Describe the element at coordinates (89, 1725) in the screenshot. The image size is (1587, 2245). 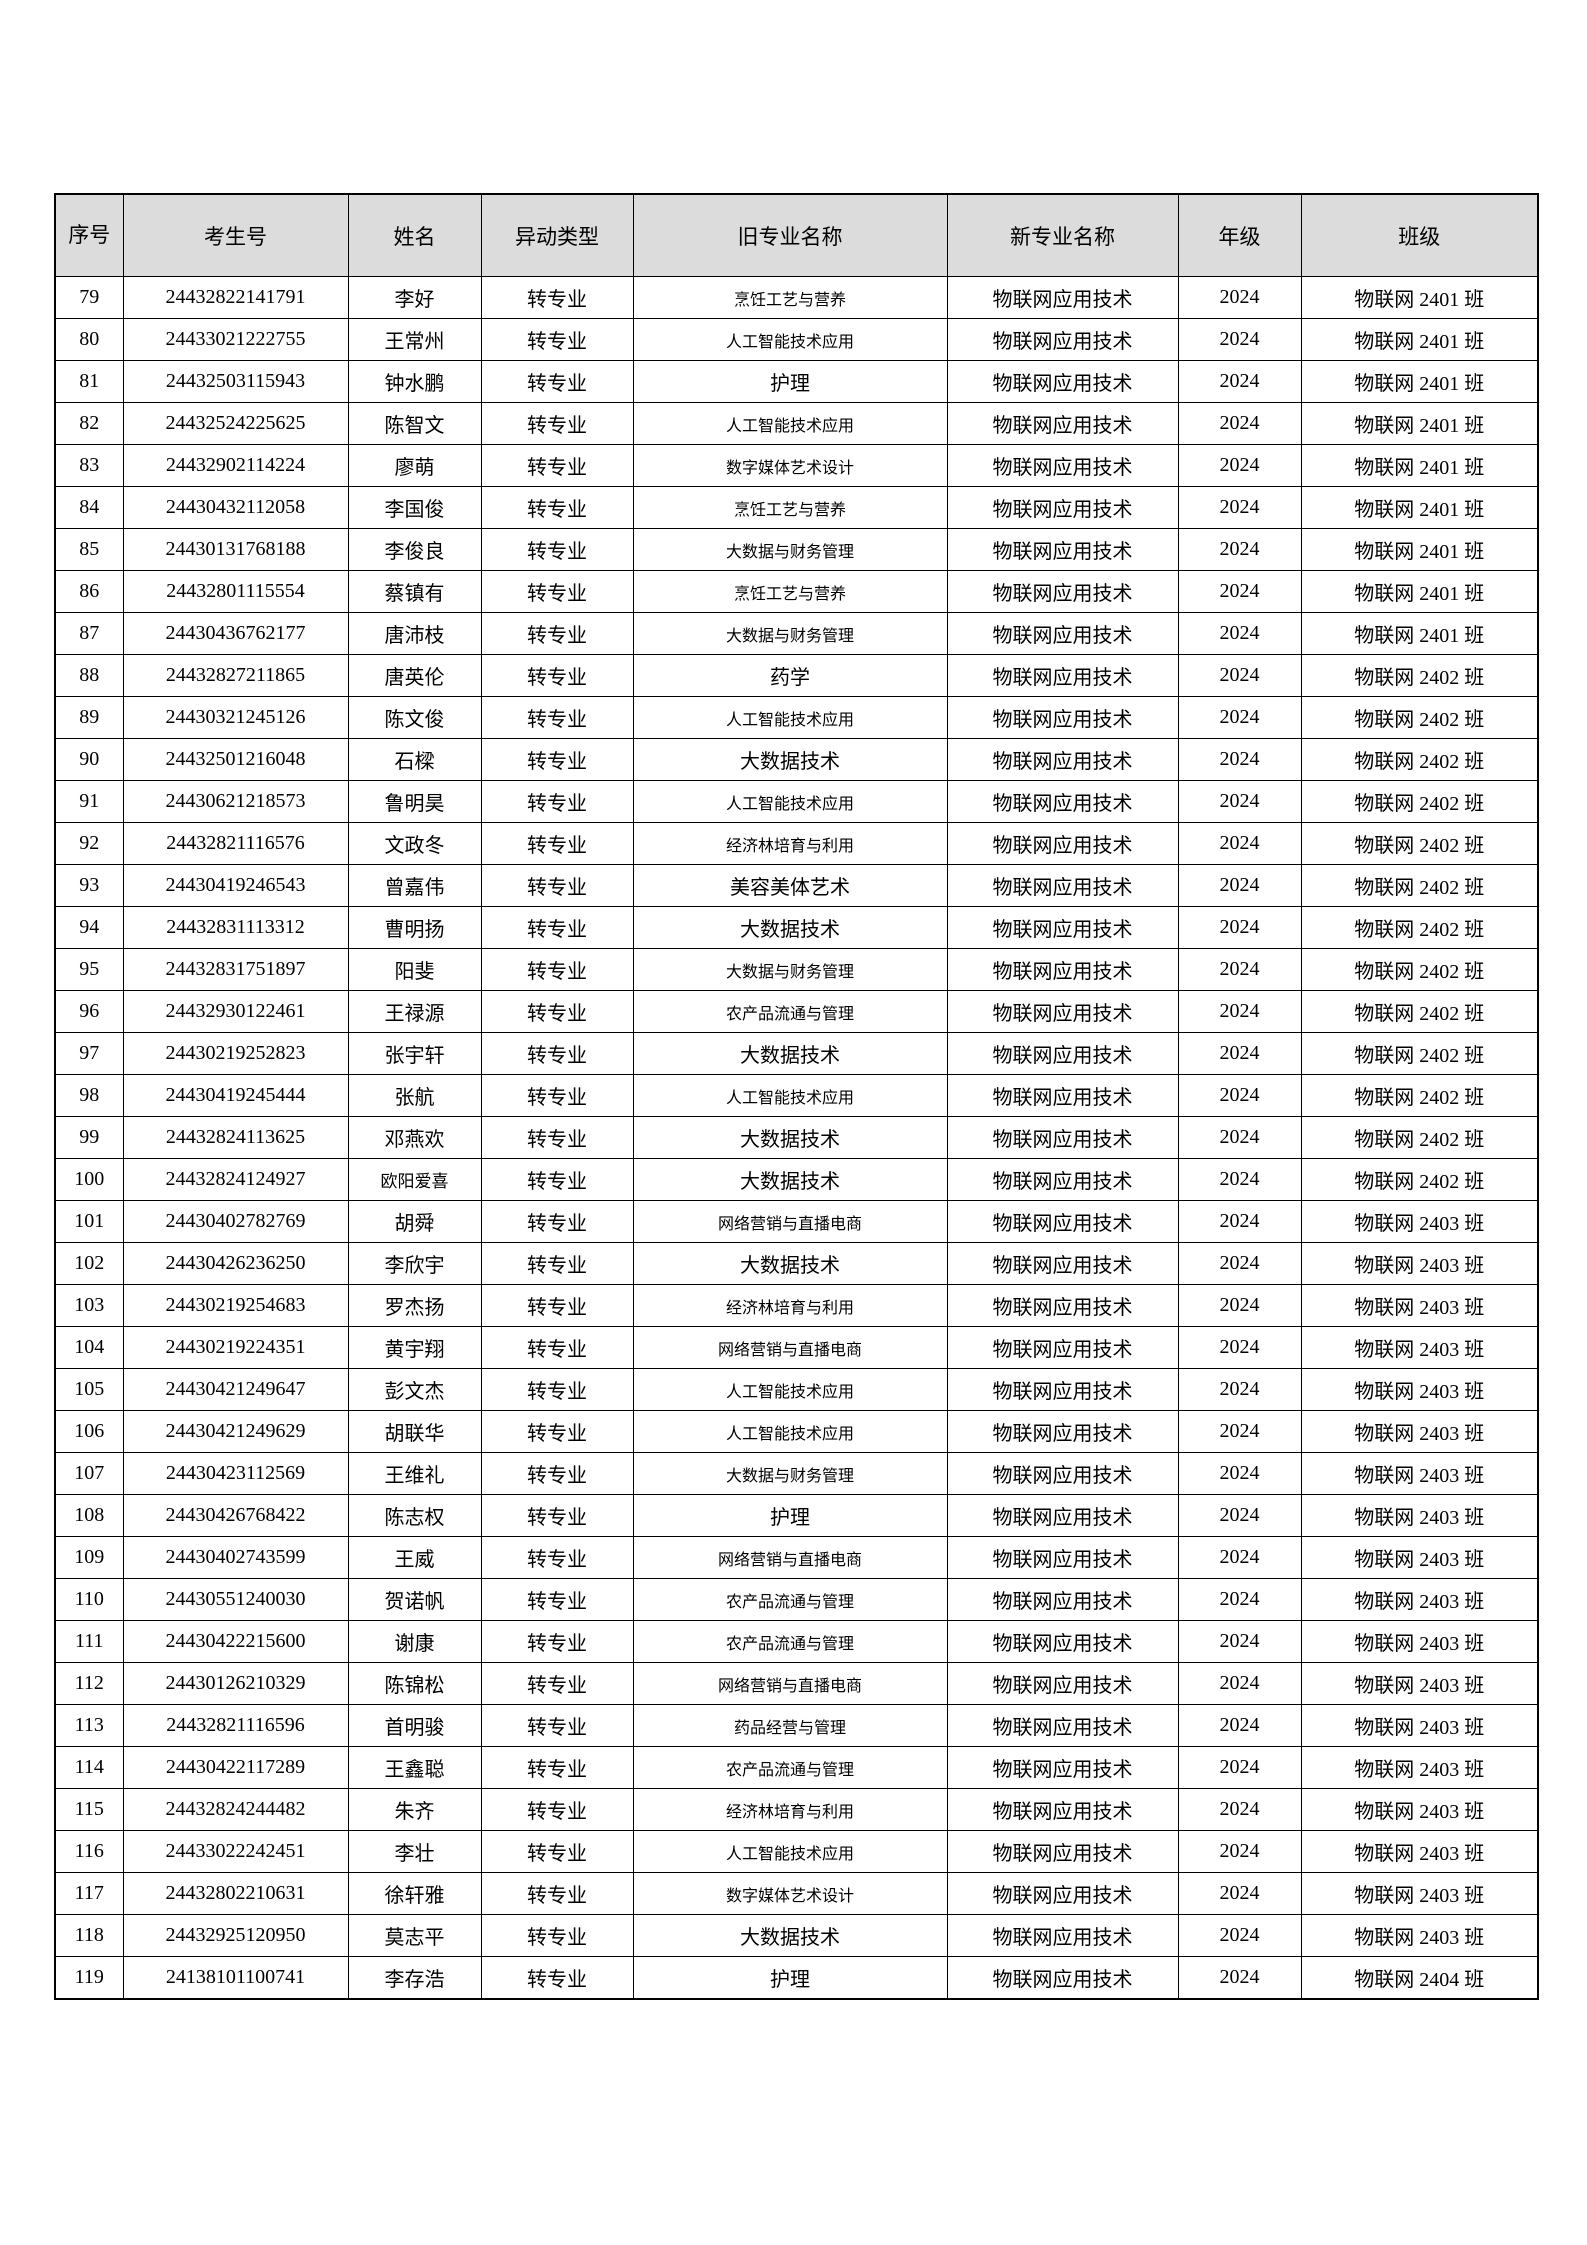
I see `cell-no: 113` at that location.